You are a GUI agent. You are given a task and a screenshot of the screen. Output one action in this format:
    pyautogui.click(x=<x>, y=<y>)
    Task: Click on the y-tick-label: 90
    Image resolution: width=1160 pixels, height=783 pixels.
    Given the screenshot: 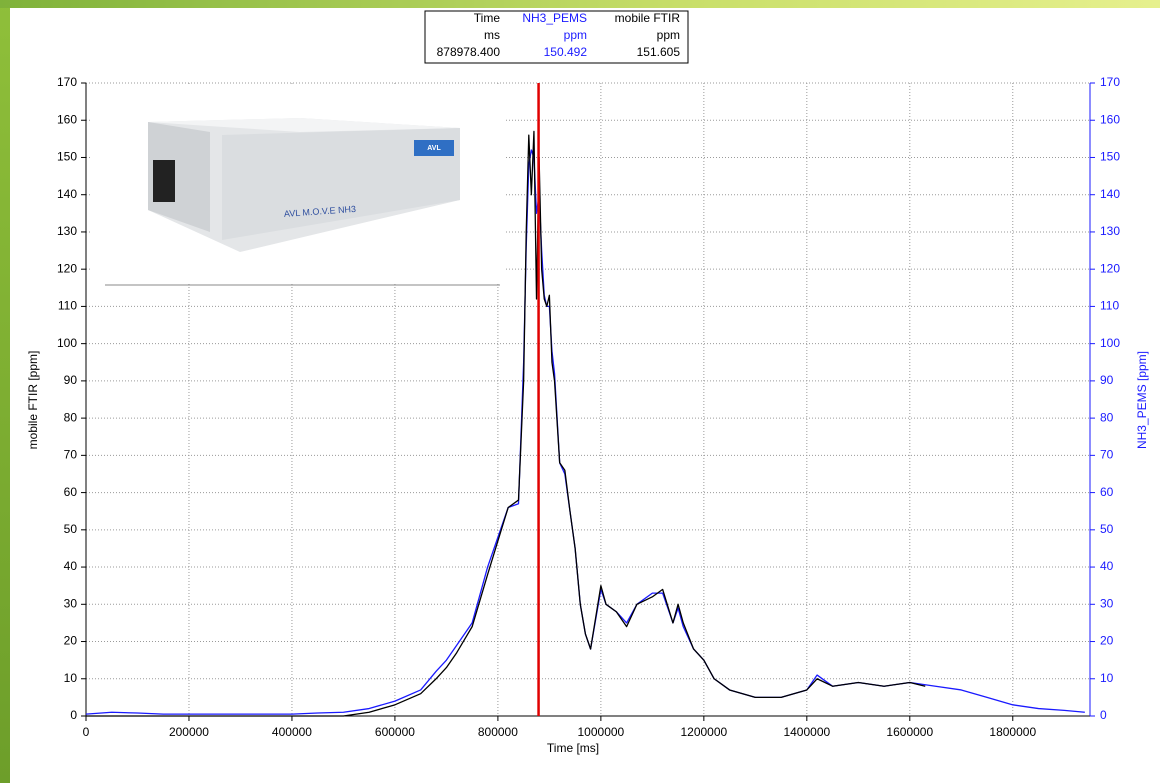 What is the action you would take?
    pyautogui.click(x=71, y=380)
    